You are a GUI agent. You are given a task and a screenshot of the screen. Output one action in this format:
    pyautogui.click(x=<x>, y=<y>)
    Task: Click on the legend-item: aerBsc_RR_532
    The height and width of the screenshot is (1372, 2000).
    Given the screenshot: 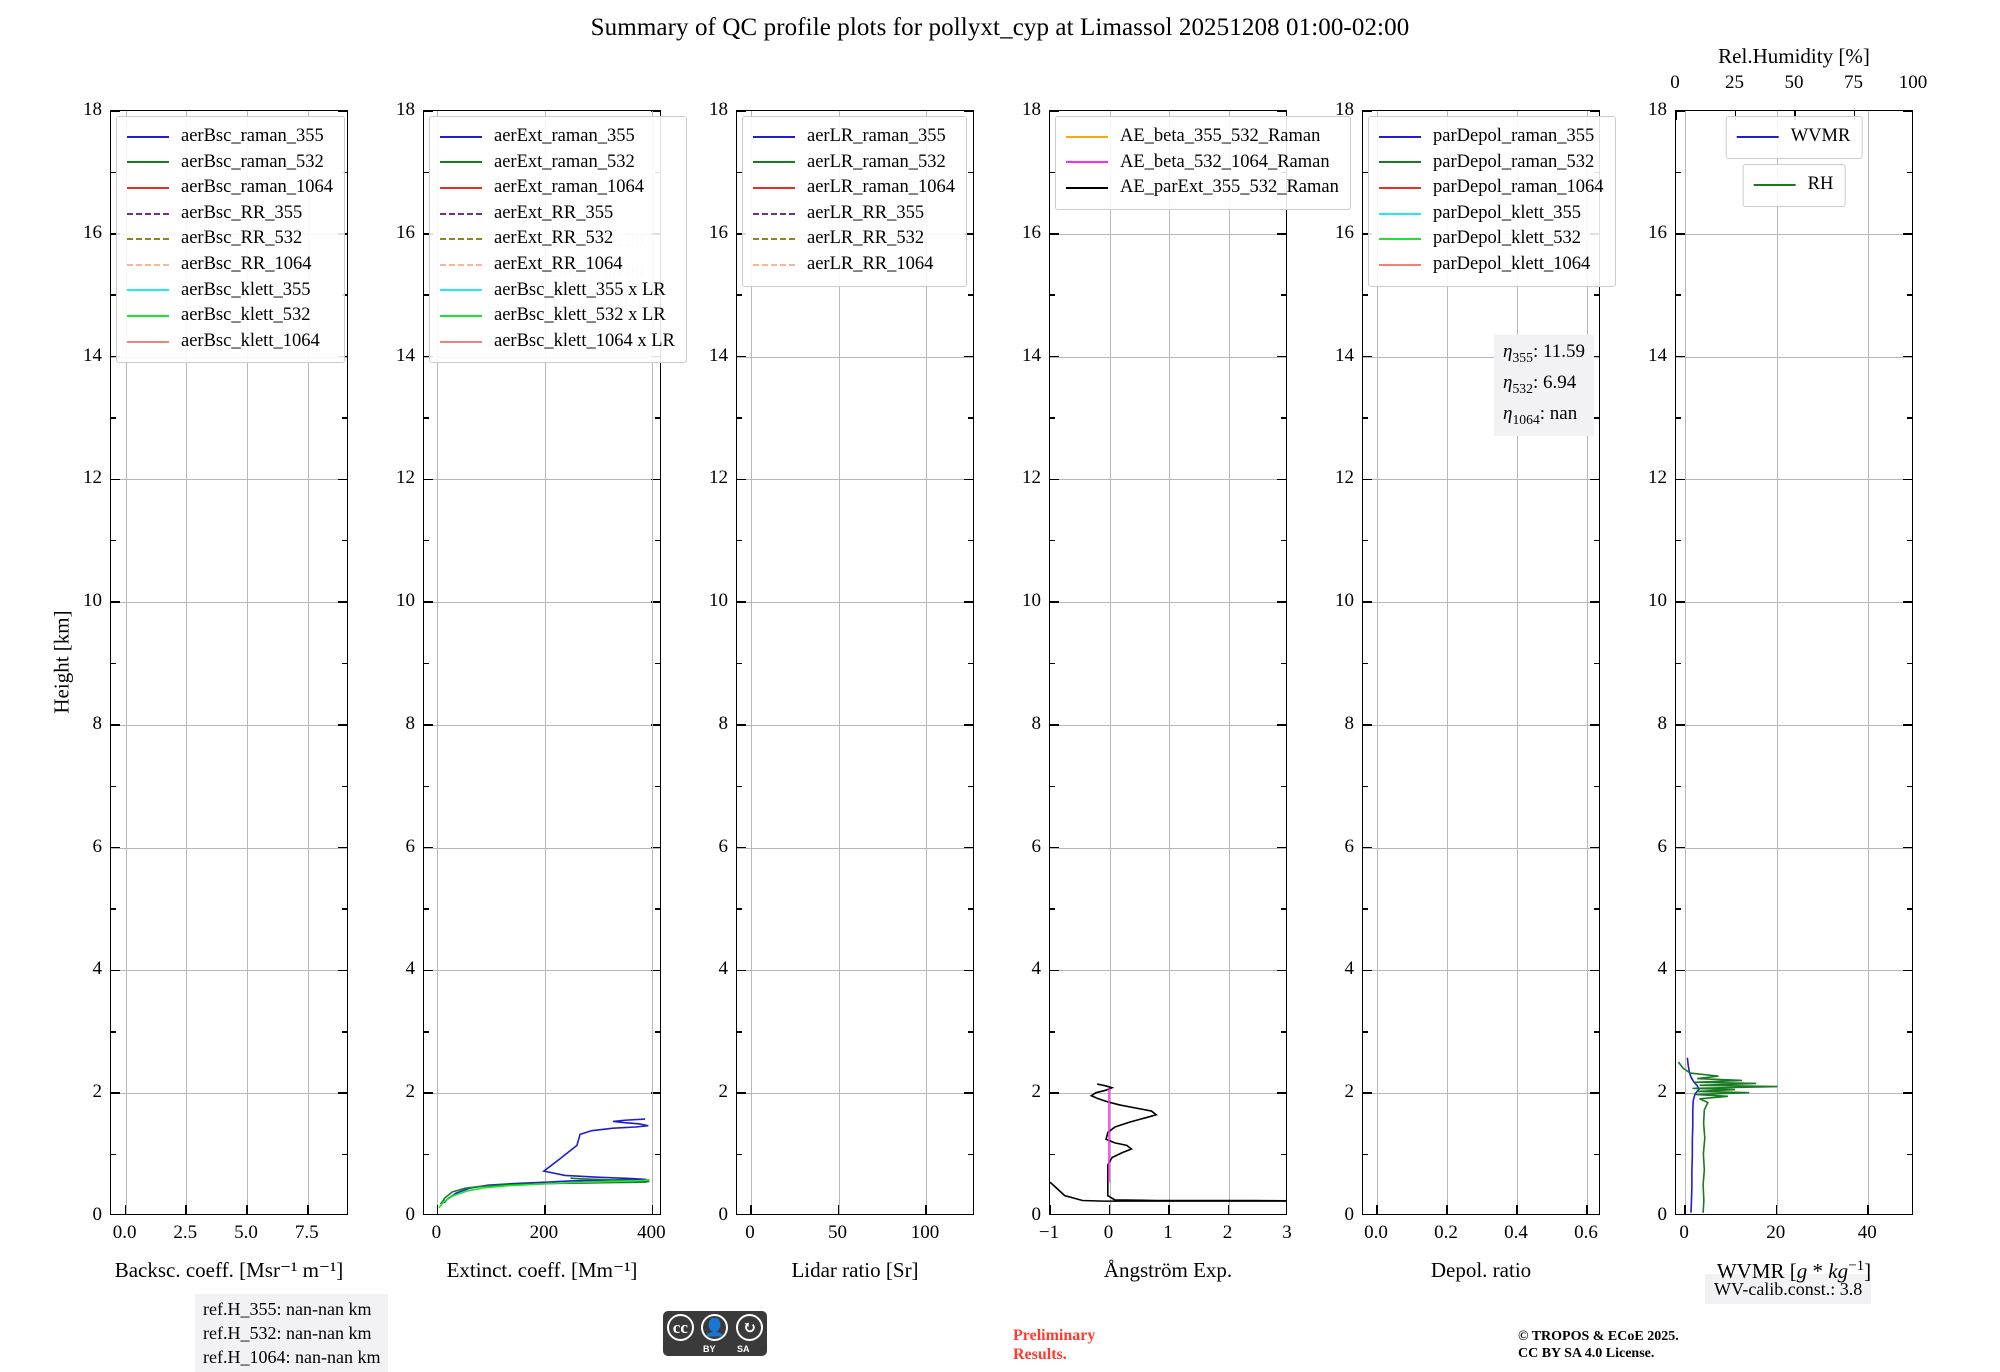 What is the action you would take?
    pyautogui.click(x=230, y=239)
    